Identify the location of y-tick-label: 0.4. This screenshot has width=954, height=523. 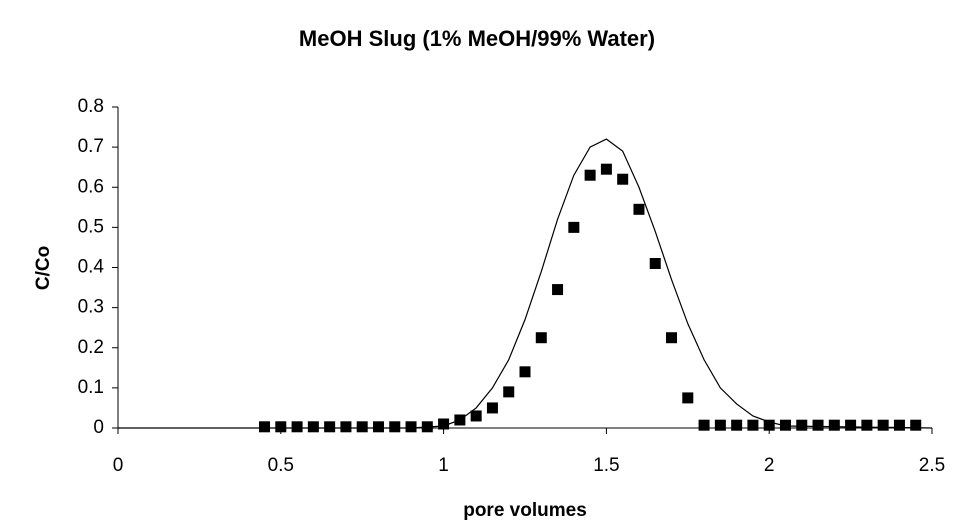
(91, 267).